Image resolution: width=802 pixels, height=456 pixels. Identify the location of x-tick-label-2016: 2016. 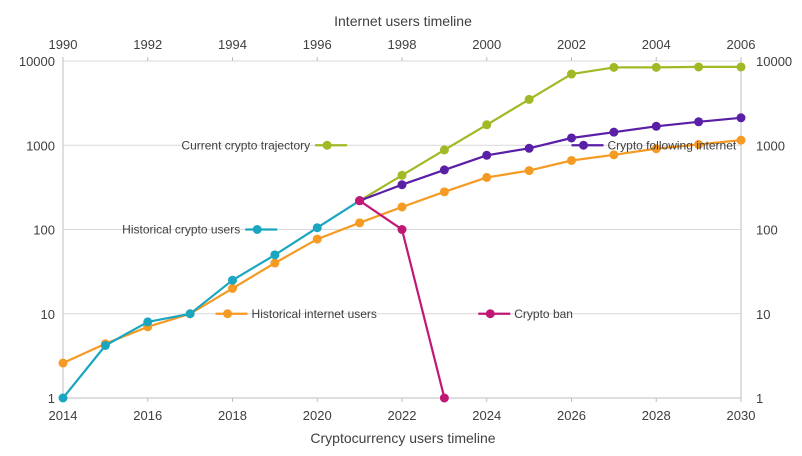
(147, 415).